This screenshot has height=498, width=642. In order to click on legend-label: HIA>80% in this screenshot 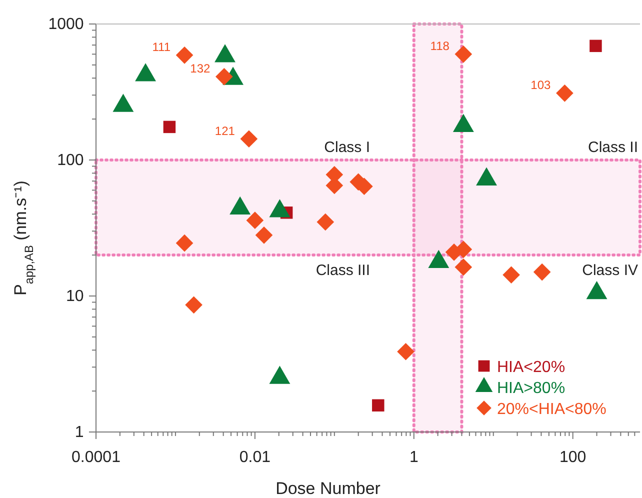, I will do `click(531, 388)`.